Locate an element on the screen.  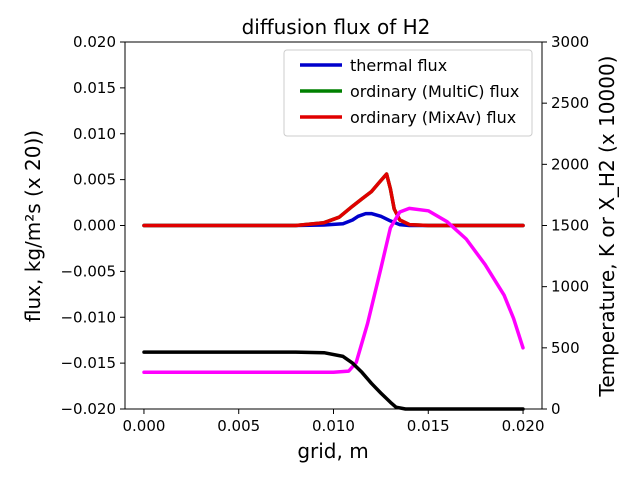
y2-tick-label: 1000 is located at coordinates (570, 287).